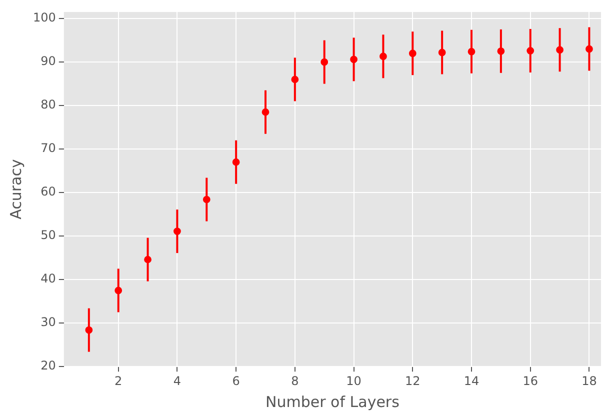 The width and height of the screenshot is (606, 414). What do you see at coordinates (15, 189) in the screenshot?
I see `y-axis-title: Acuracy` at bounding box center [15, 189].